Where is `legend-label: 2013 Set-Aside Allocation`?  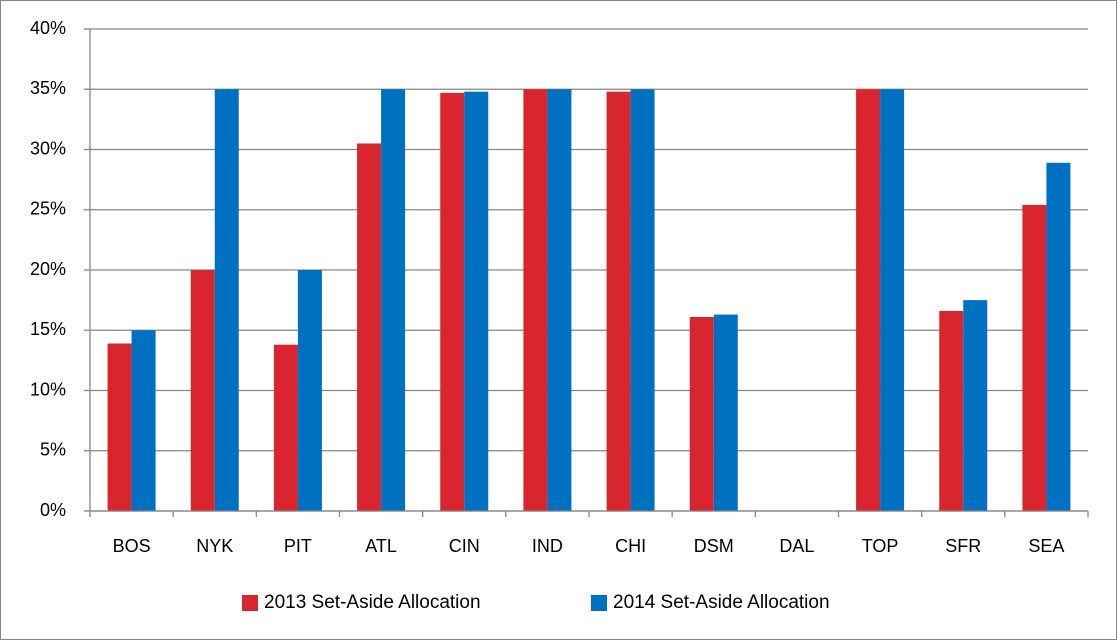
legend-label: 2013 Set-Aside Allocation is located at coordinates (372, 602).